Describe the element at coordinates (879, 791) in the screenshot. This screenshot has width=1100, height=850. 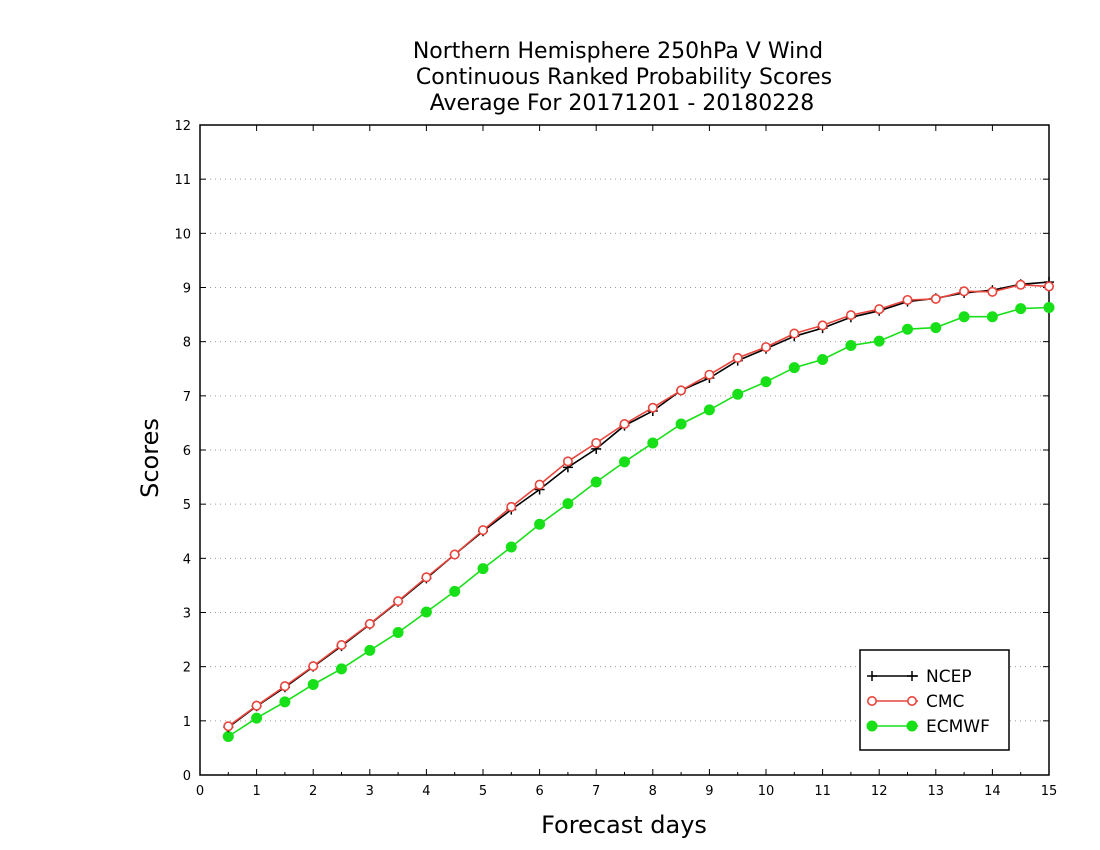
I see `x-tick-label: 12` at that location.